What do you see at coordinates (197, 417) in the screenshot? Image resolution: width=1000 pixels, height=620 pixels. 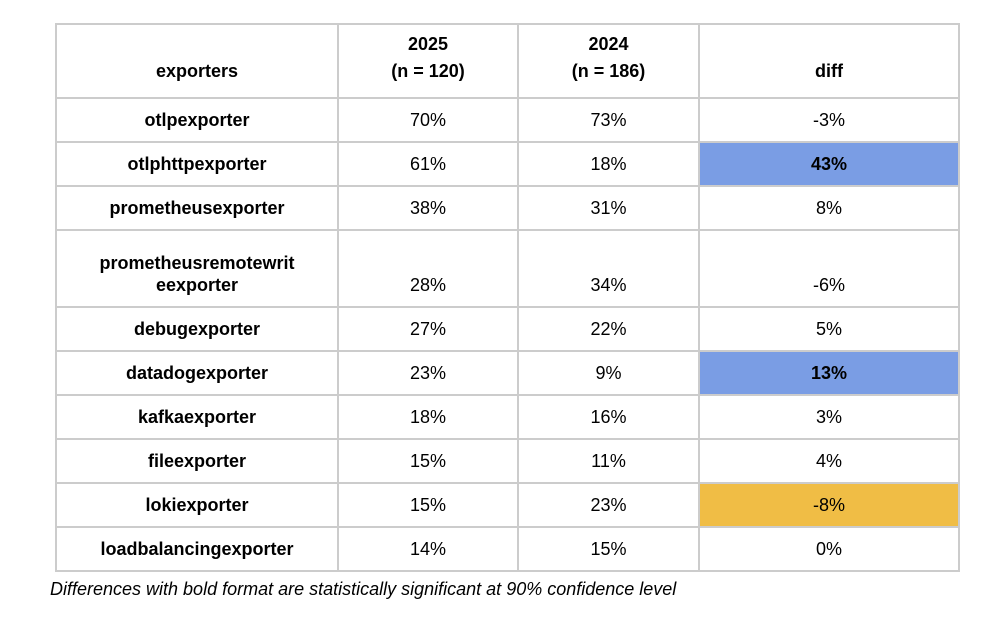 I see `exporter-name-cell: kafkaexporter` at bounding box center [197, 417].